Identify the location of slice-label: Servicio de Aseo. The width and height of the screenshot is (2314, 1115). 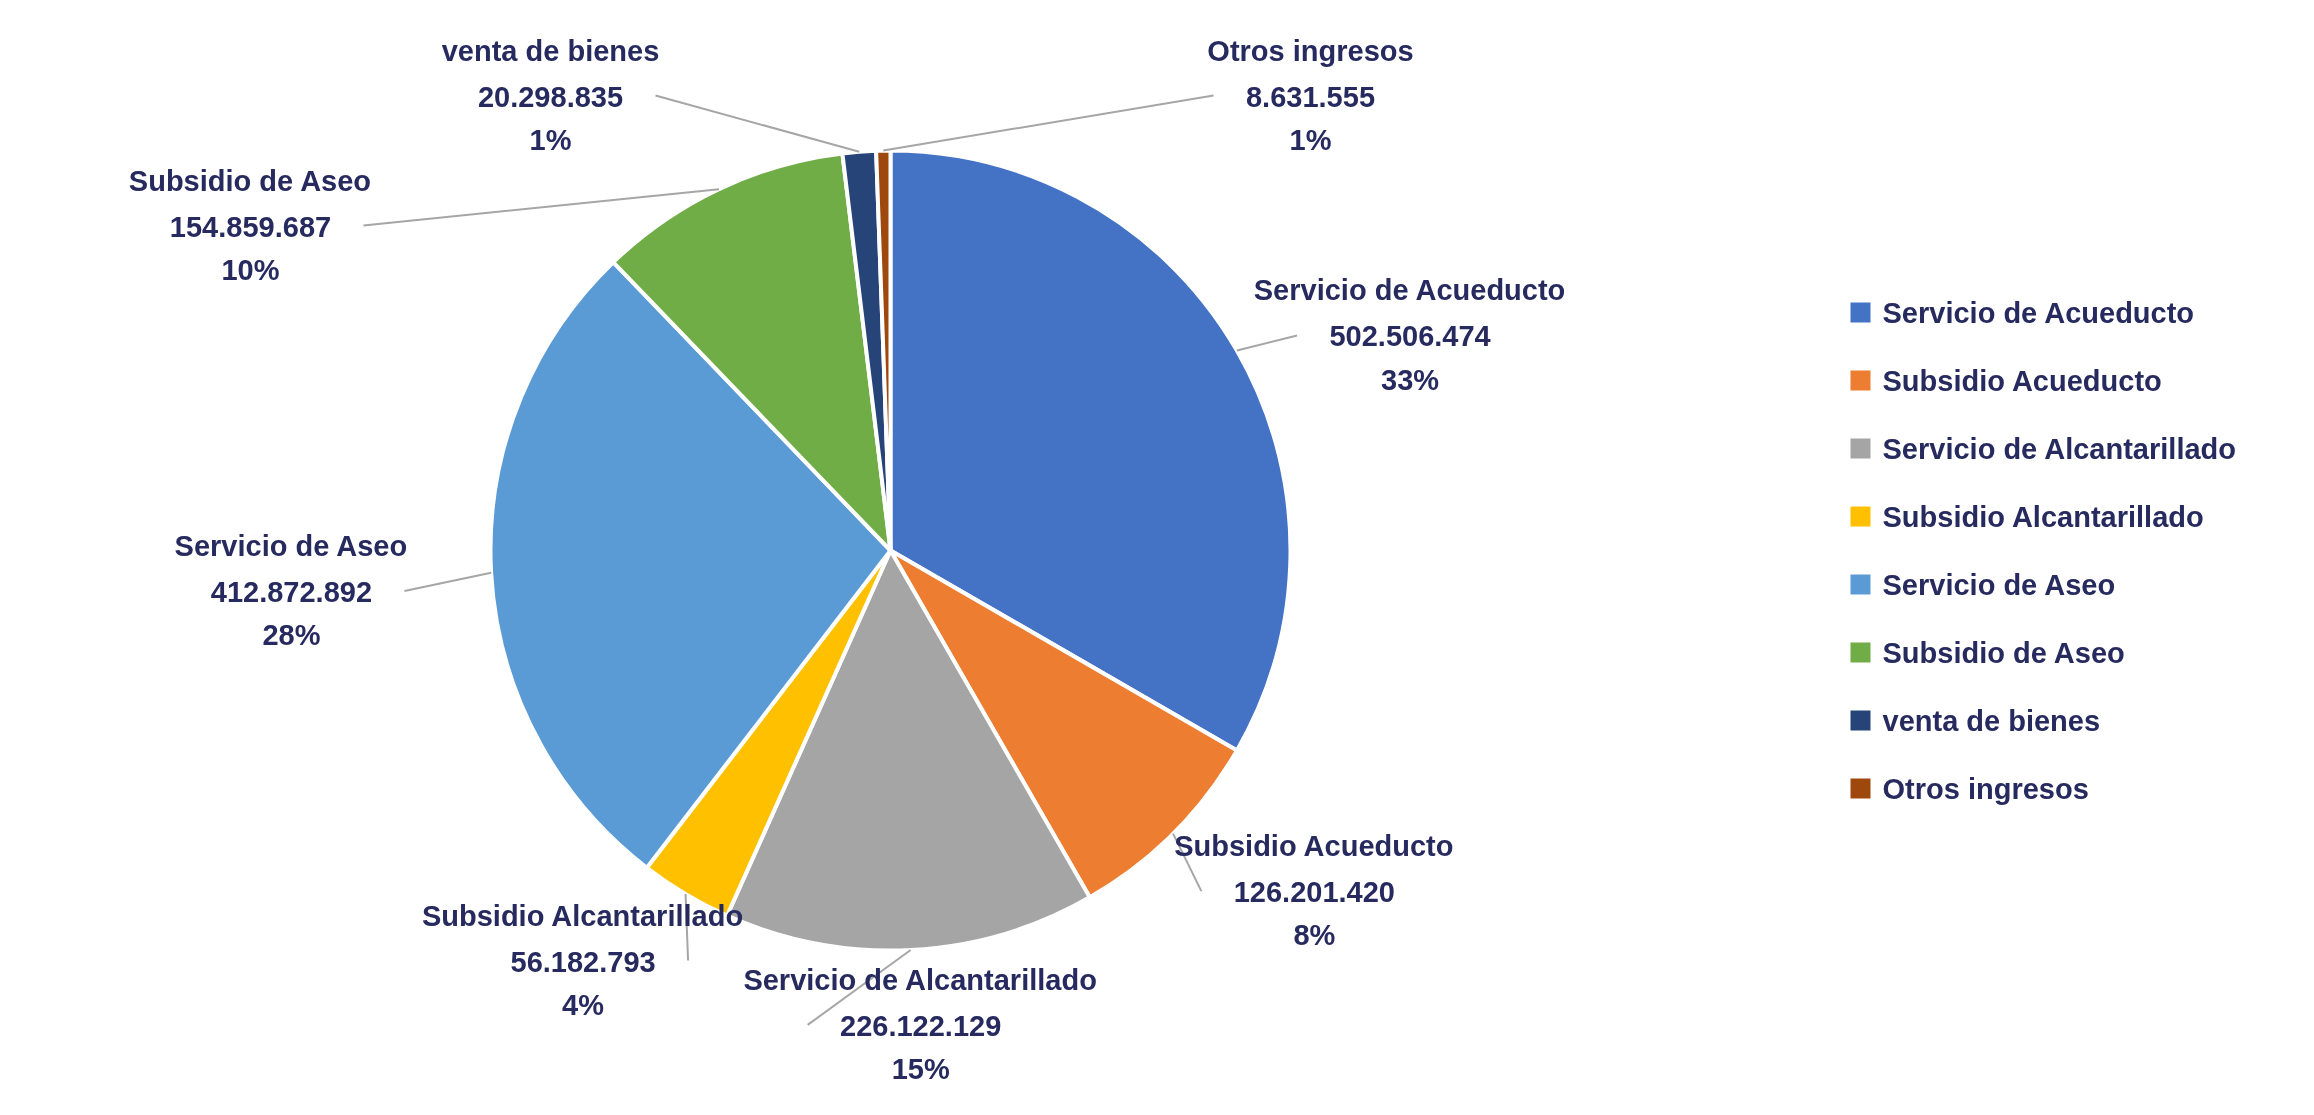
(291, 546).